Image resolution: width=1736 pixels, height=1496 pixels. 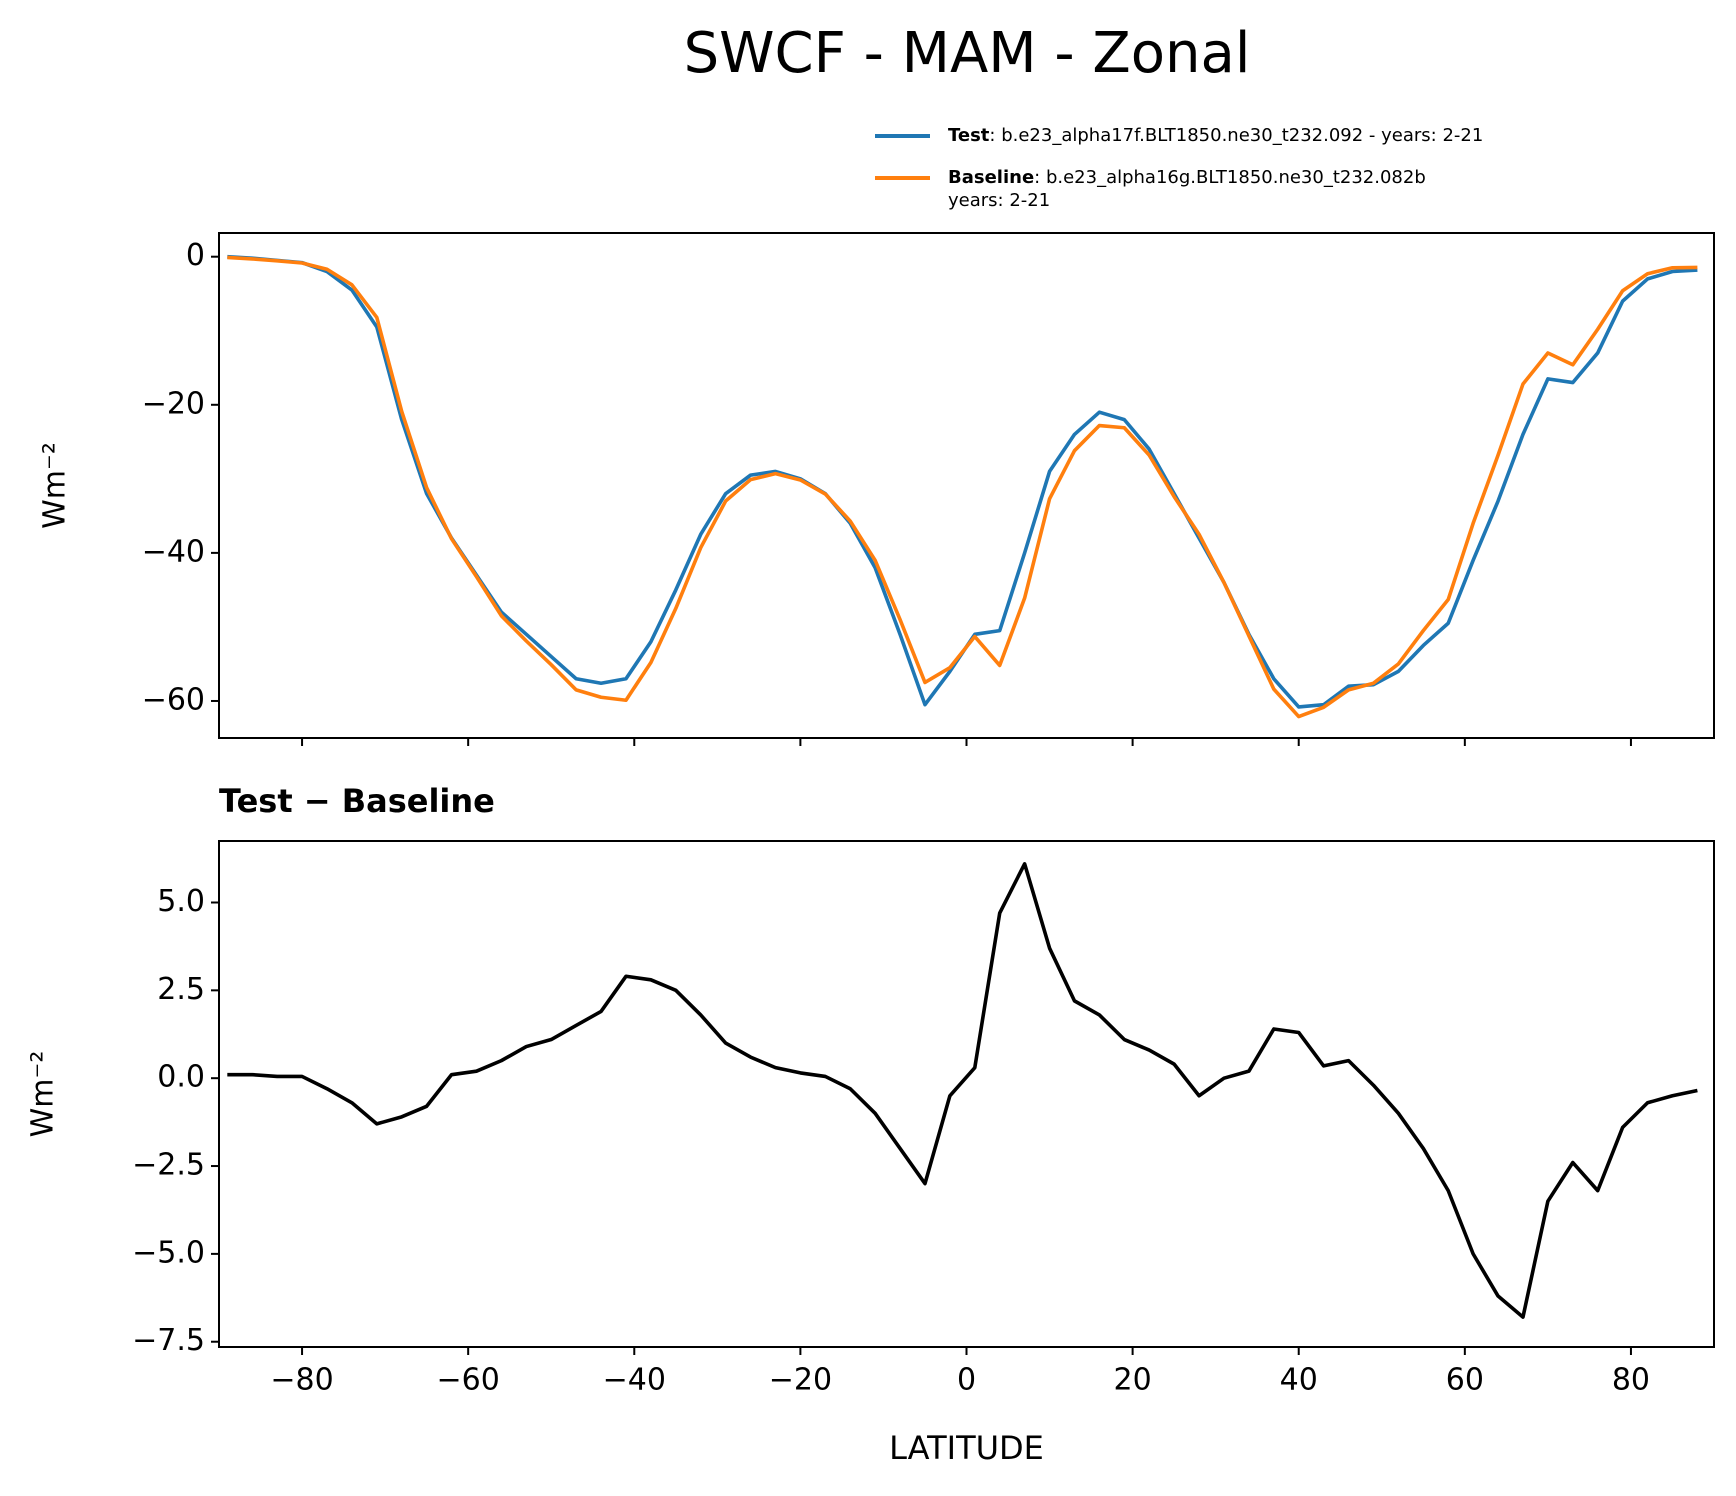 I want to click on x-tick-label: 40, so click(x=1299, y=1380).